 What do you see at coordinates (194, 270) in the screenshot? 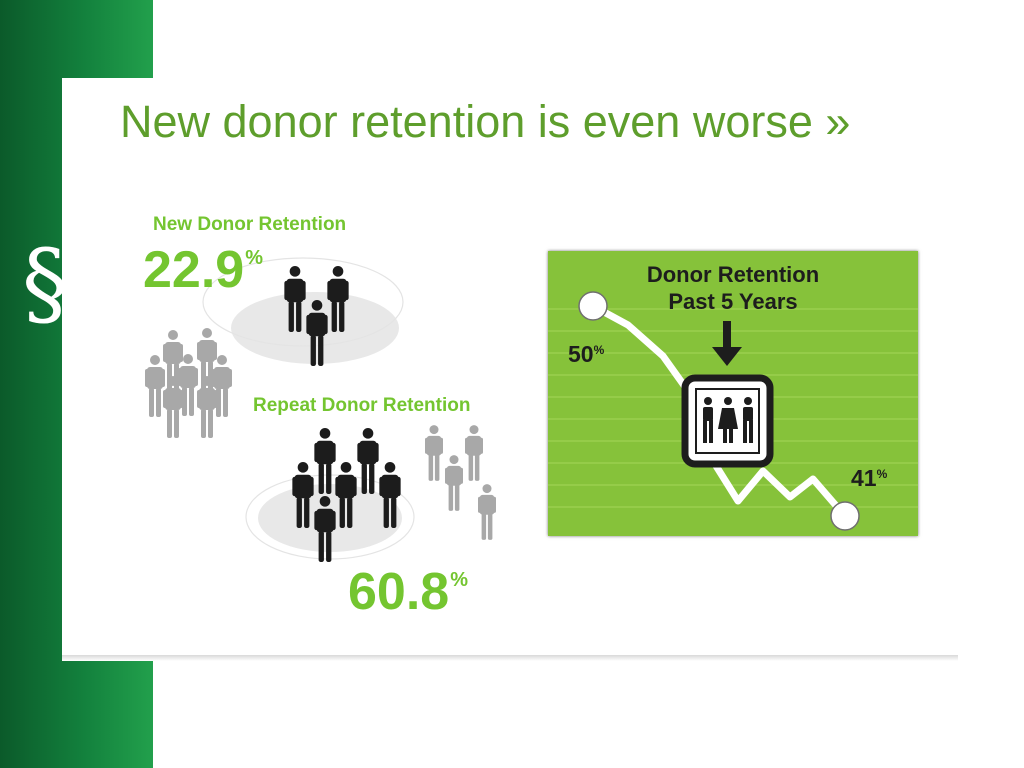
I see `new-donor-number: 22.9` at bounding box center [194, 270].